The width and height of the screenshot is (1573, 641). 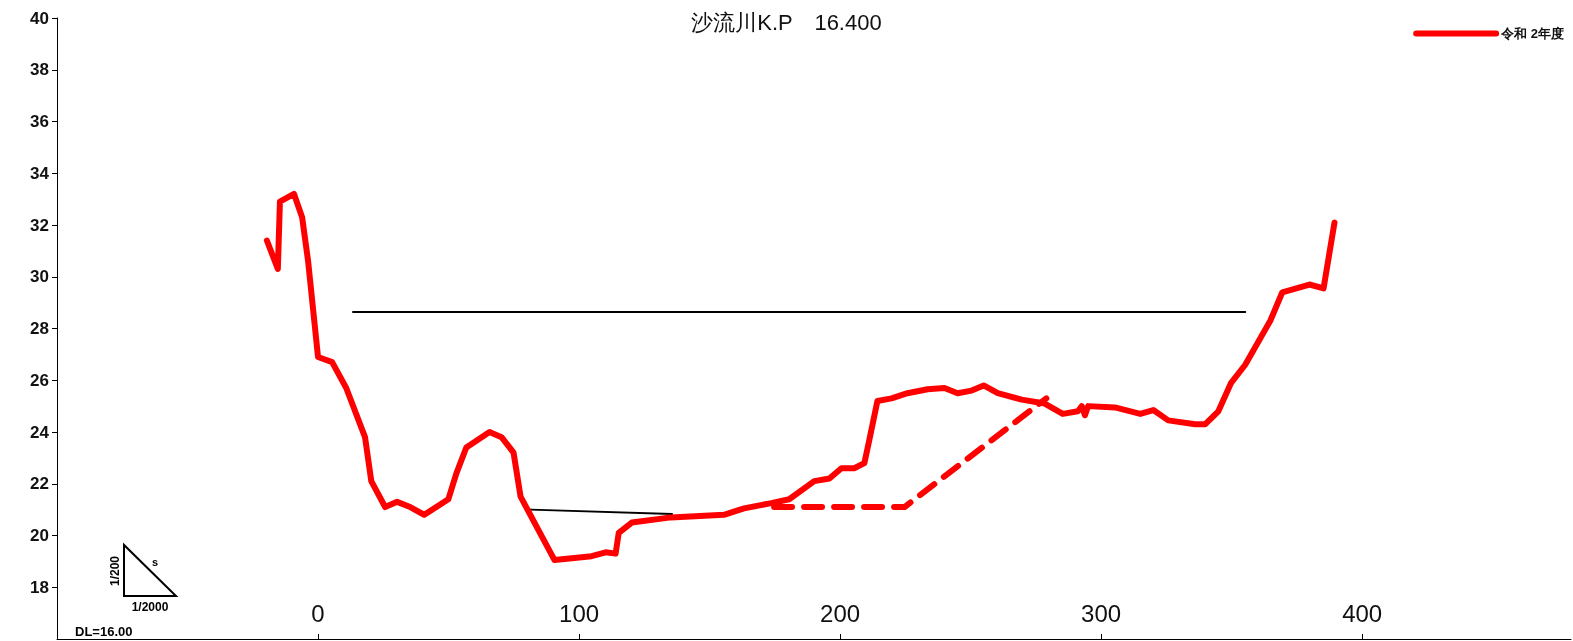 What do you see at coordinates (579, 613) in the screenshot?
I see `x-tick-label: 100` at bounding box center [579, 613].